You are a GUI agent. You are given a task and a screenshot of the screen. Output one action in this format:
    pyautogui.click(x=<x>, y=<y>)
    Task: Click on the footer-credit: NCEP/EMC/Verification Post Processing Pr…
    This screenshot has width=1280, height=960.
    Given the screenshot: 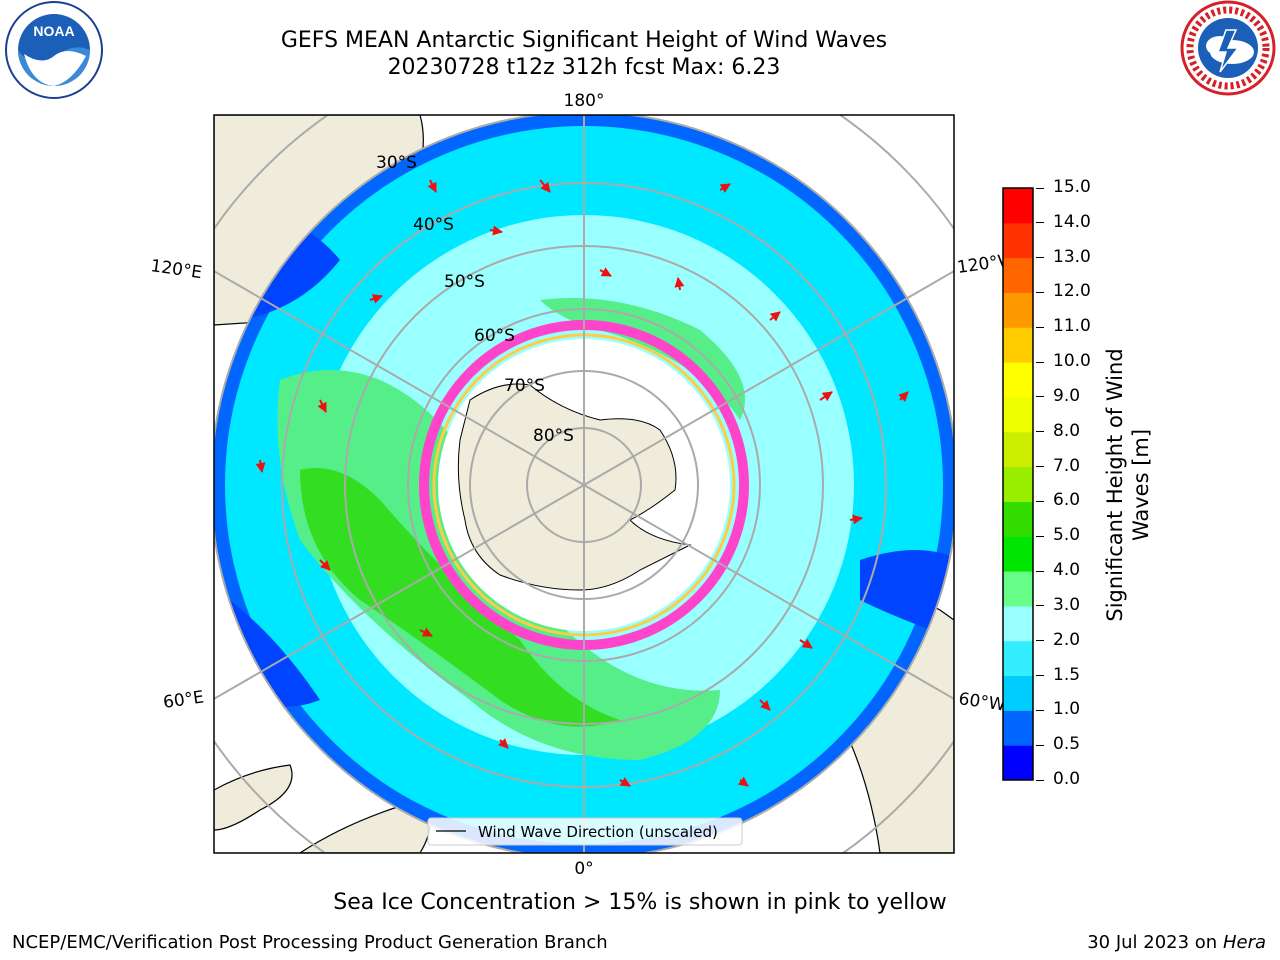 What is the action you would take?
    pyautogui.click(x=310, y=942)
    